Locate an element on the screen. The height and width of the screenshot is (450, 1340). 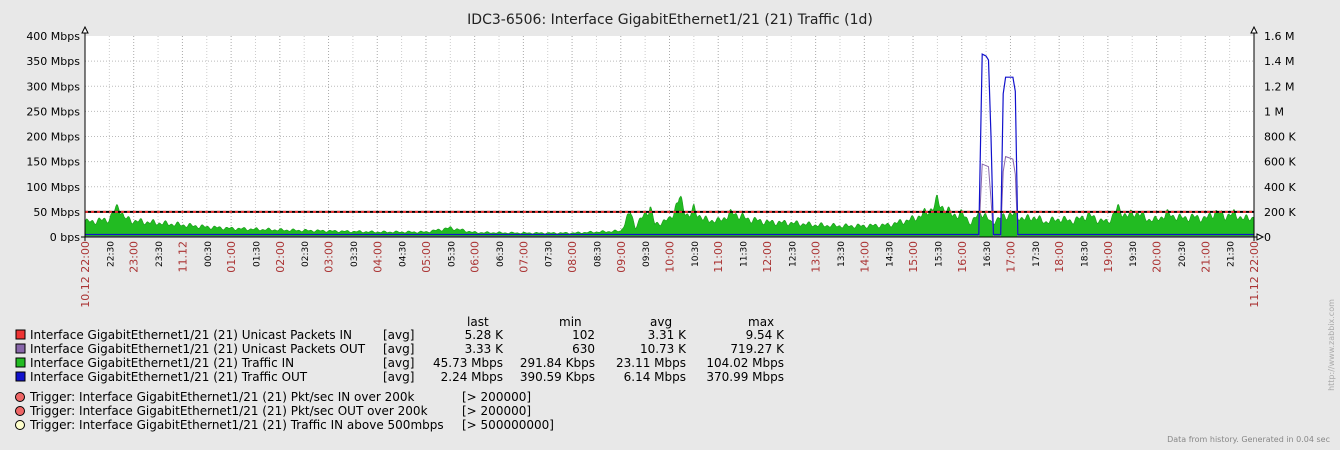
x-tick-label: 08:00 is located at coordinates (572, 257).